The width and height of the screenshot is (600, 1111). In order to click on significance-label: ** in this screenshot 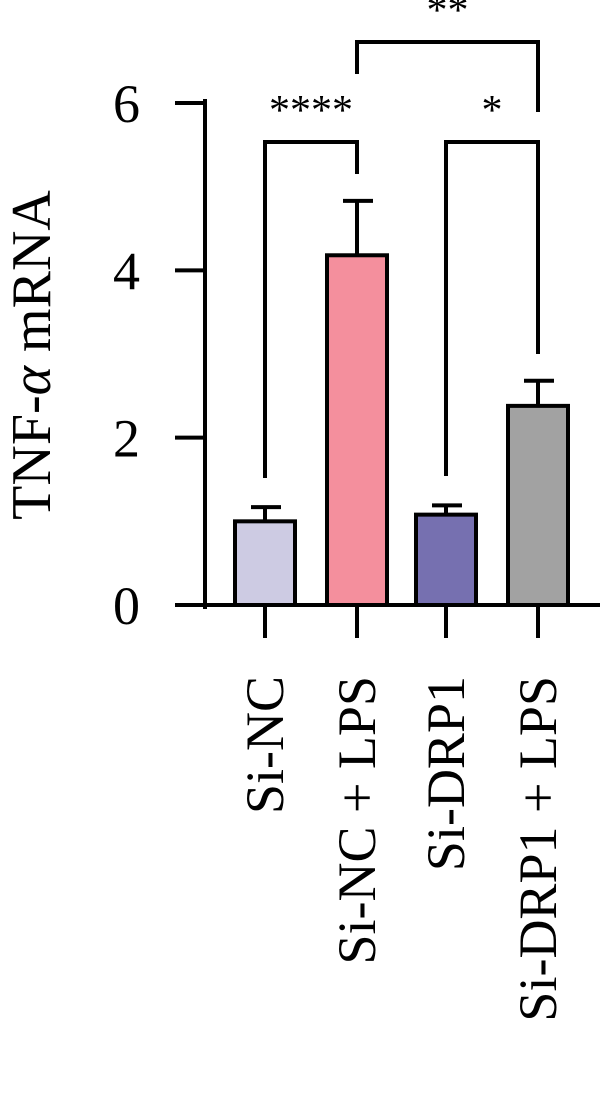, I will do `click(448, 17)`.